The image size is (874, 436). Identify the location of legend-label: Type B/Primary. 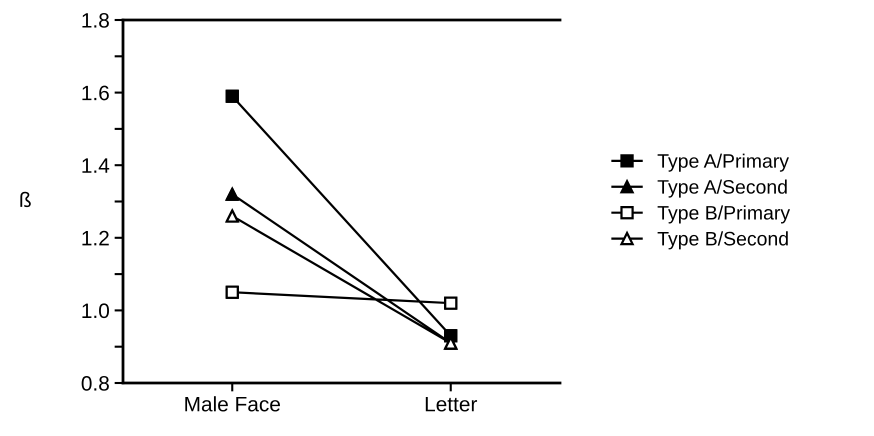
(724, 214).